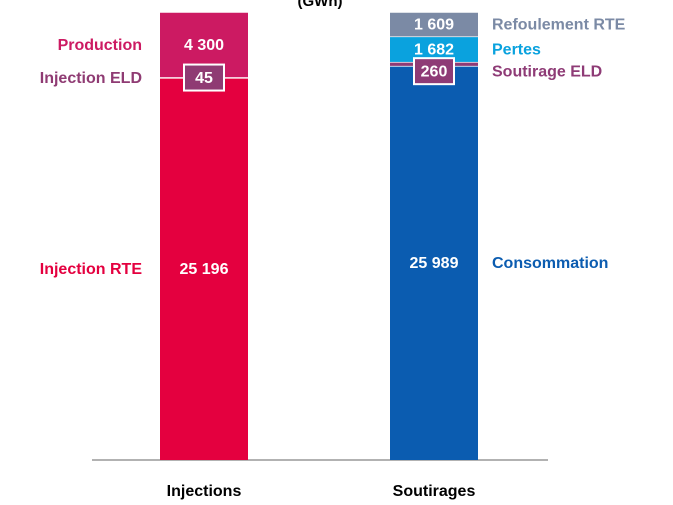  Describe the element at coordinates (434, 491) in the screenshot. I see `x-tick-label: Soutirages` at that location.